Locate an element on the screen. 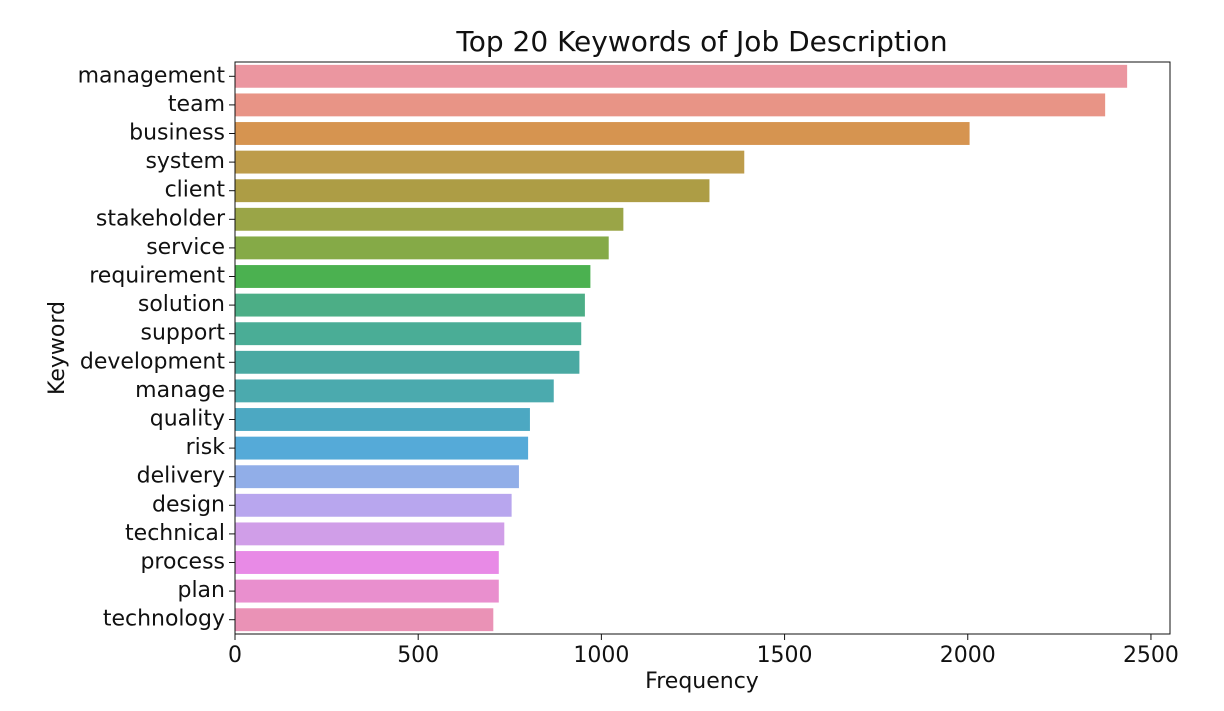  chart-title: Top 20 Keywords of Job Description is located at coordinates (701, 41).